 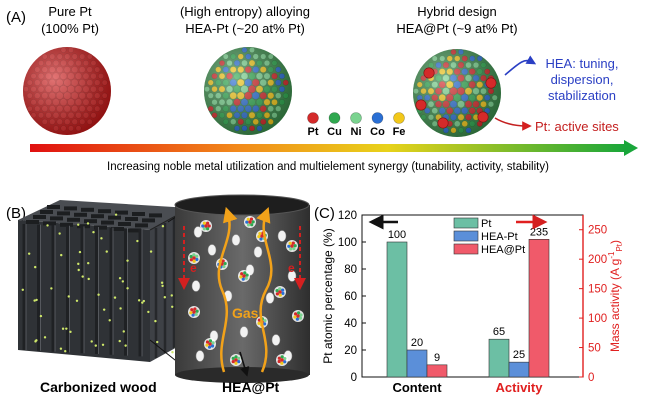 What do you see at coordinates (242, 288) in the screenshot?
I see `wood-channel-cutaway: Gas e e` at bounding box center [242, 288].